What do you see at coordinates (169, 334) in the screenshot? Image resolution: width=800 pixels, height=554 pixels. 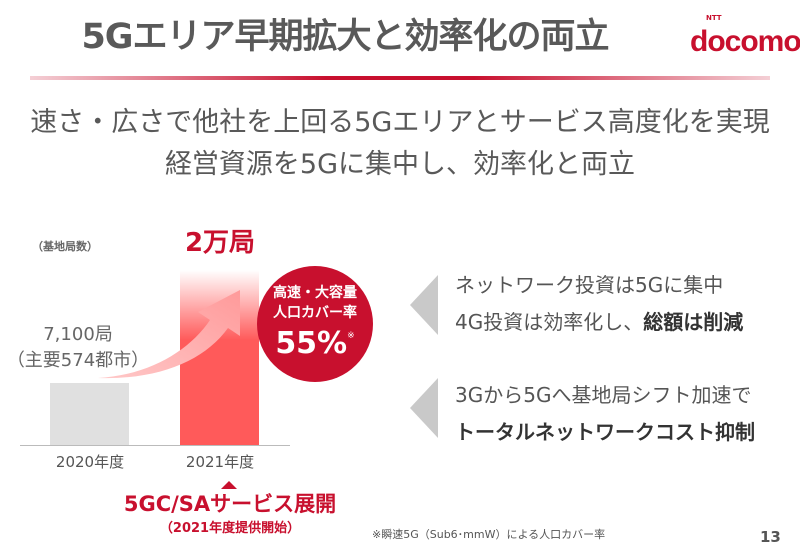 I see `growth-arrow-icon` at bounding box center [169, 334].